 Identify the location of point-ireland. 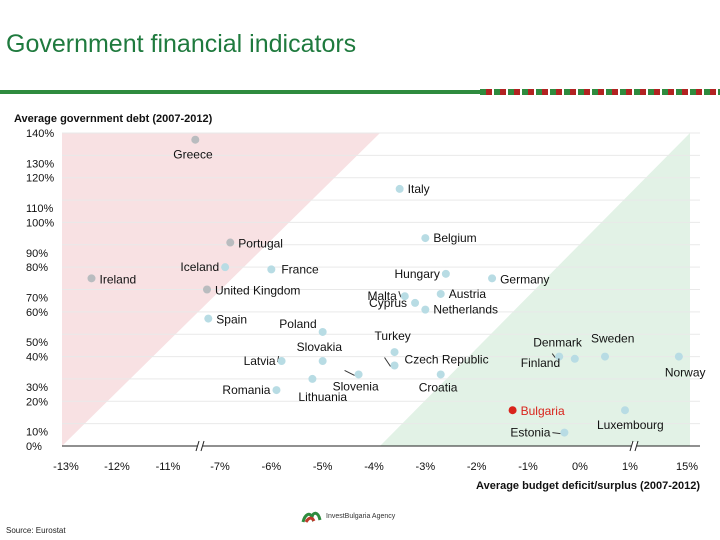
(91, 278).